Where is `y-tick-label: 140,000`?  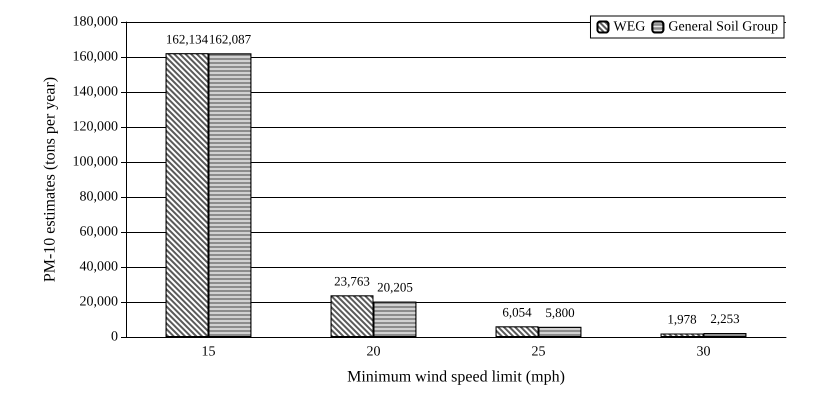 y-tick-label: 140,000 is located at coordinates (95, 92).